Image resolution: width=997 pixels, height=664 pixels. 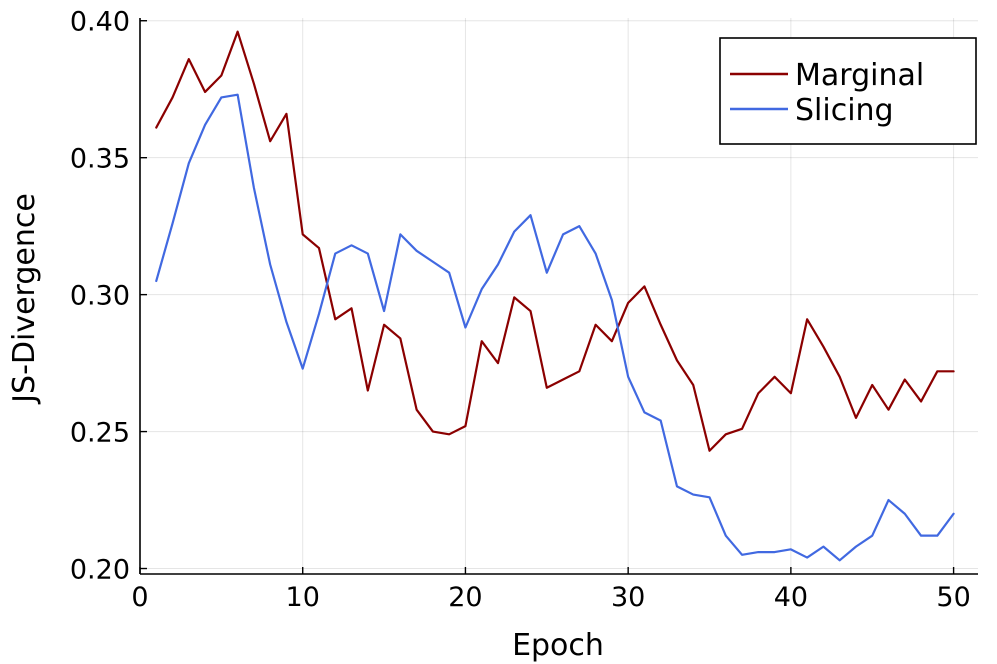 What do you see at coordinates (100, 159) in the screenshot?
I see `y-tick-label: 0.35` at bounding box center [100, 159].